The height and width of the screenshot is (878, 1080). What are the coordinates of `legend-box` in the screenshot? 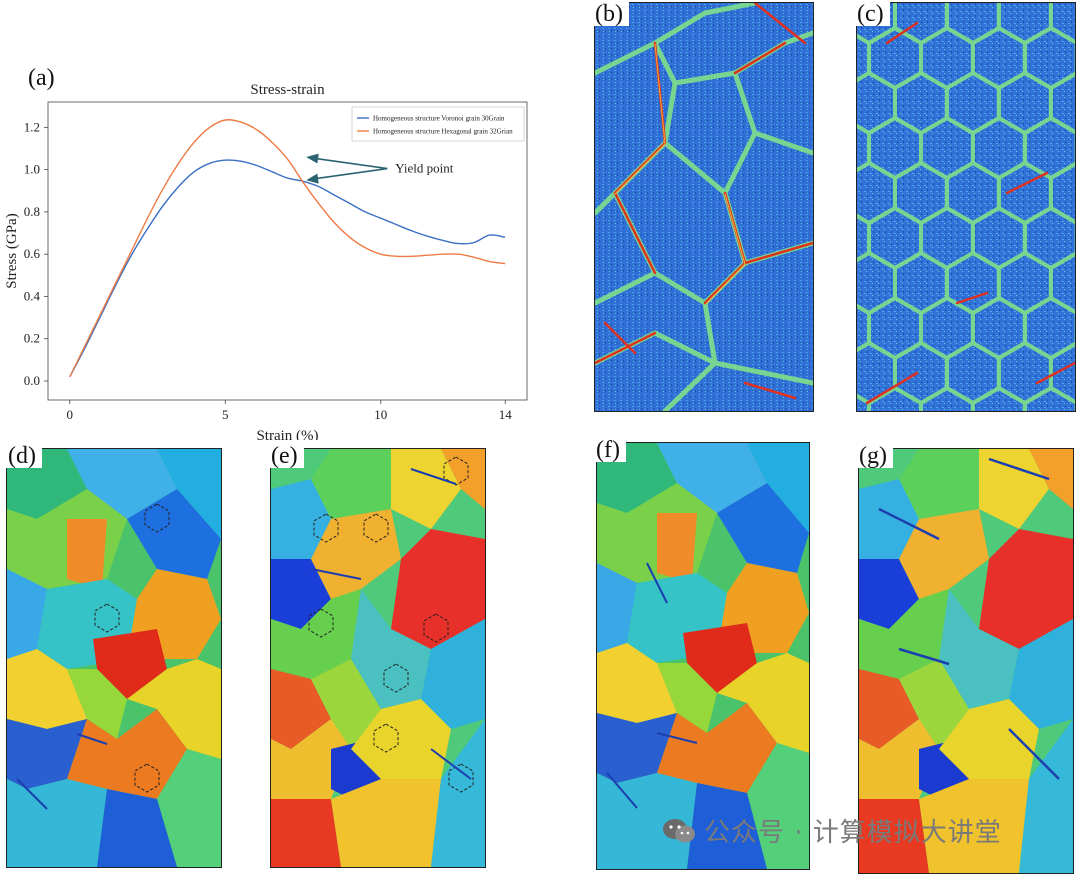 It's located at (438, 124).